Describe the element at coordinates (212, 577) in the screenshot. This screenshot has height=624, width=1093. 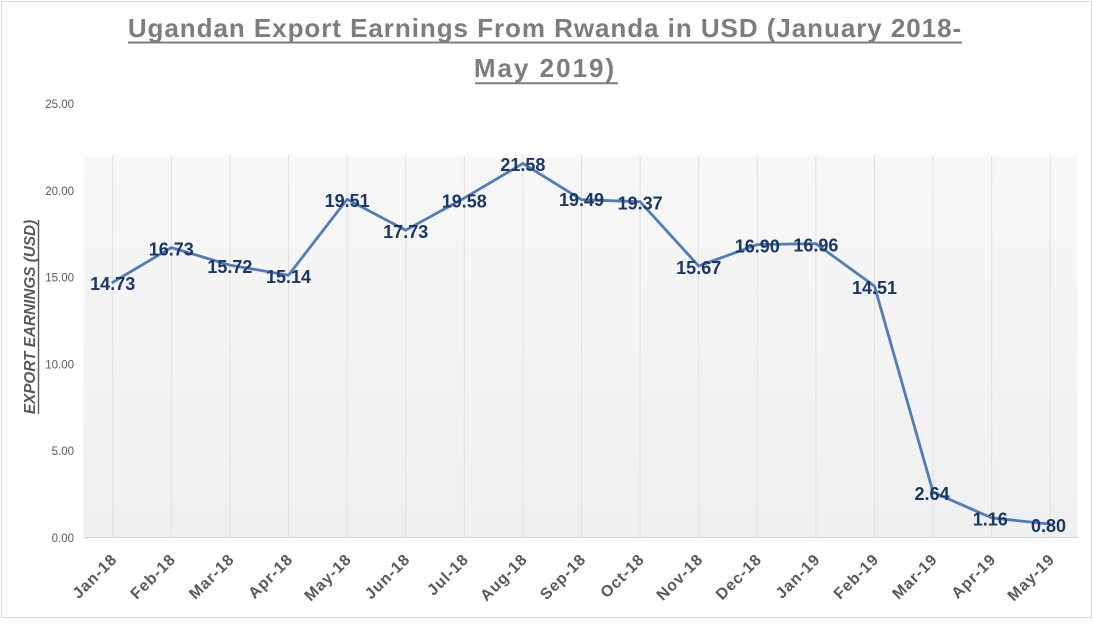
I see `svg-text: Mar-18` at that location.